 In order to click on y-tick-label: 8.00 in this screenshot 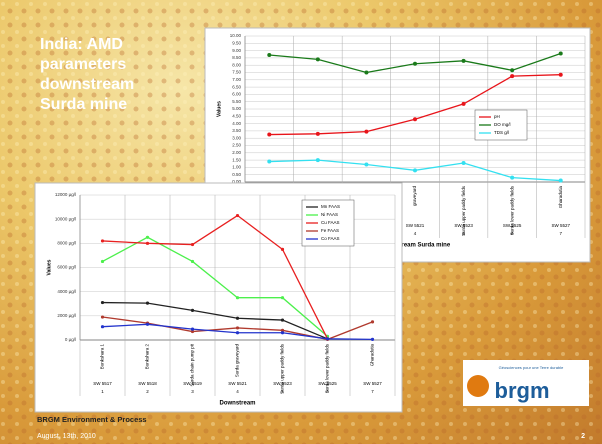, I will do `click(236, 64)`.